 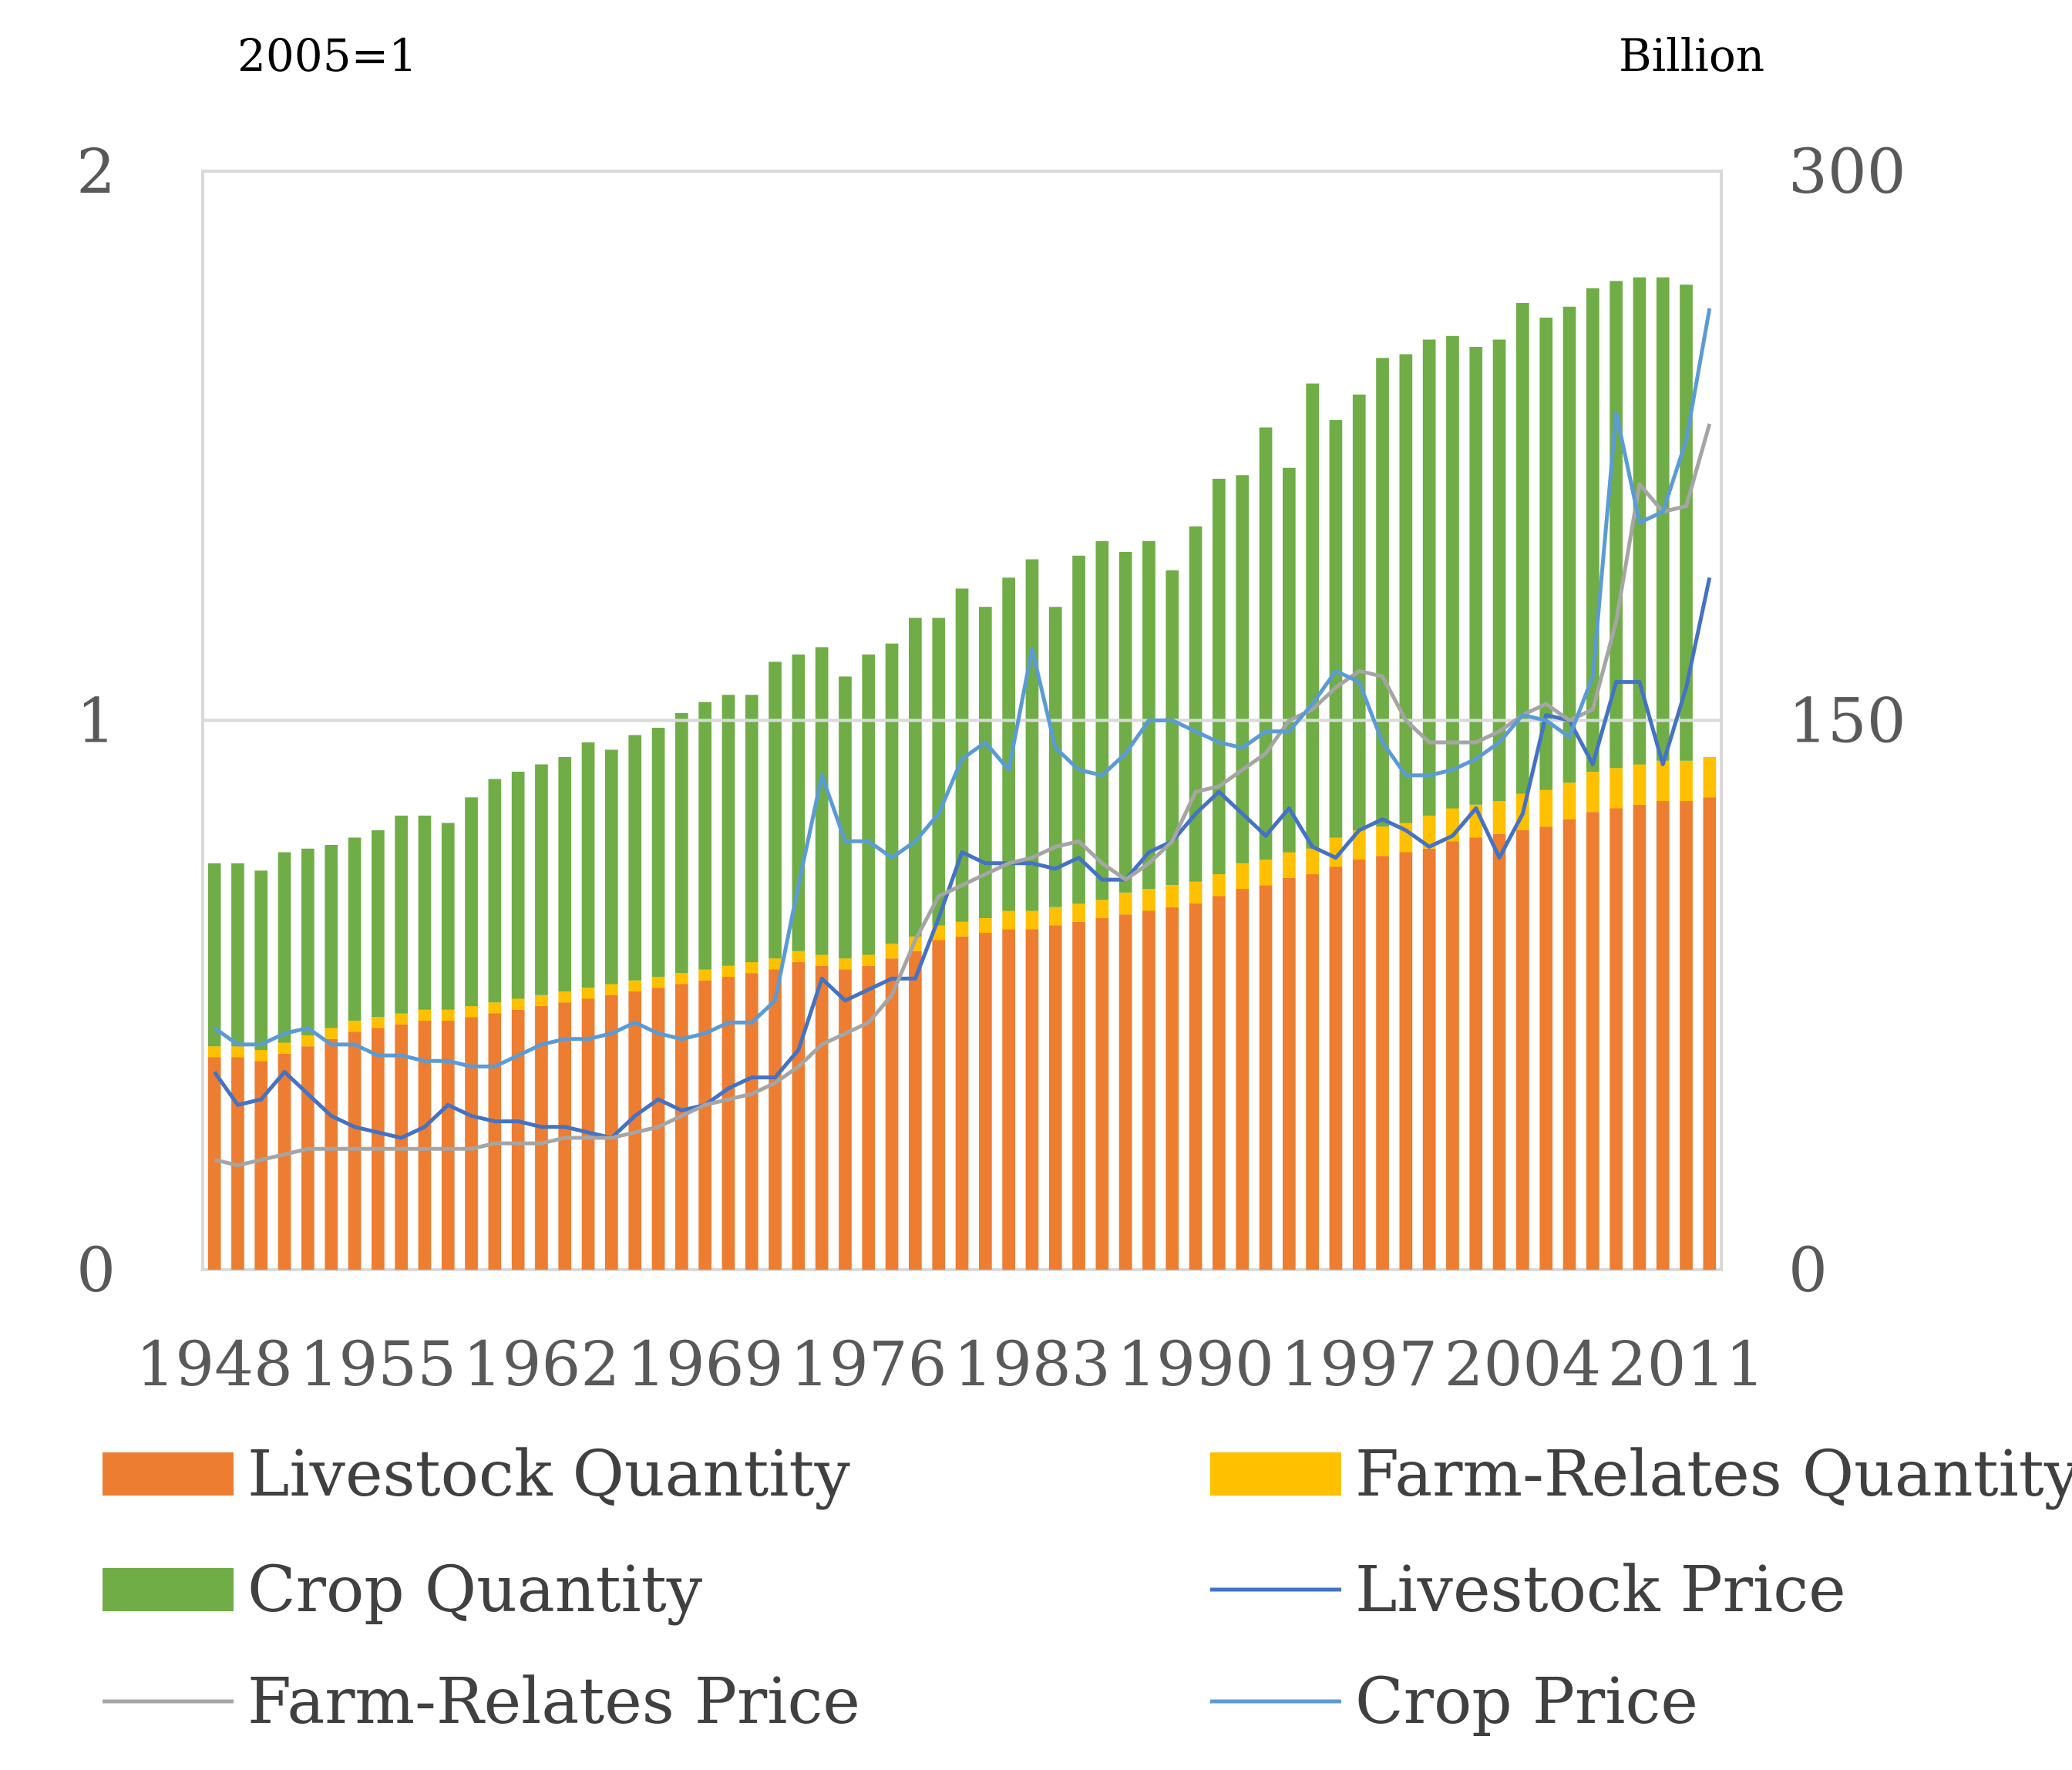 I want to click on x-axis-tick: 2004, so click(x=1524, y=1364).